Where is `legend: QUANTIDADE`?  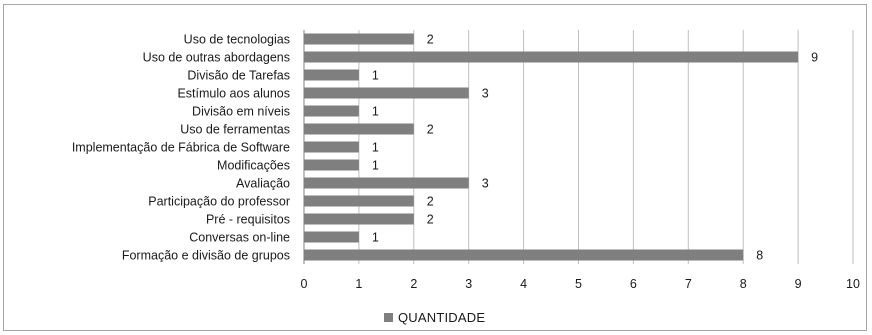
legend: QUANTIDADE is located at coordinates (434, 317).